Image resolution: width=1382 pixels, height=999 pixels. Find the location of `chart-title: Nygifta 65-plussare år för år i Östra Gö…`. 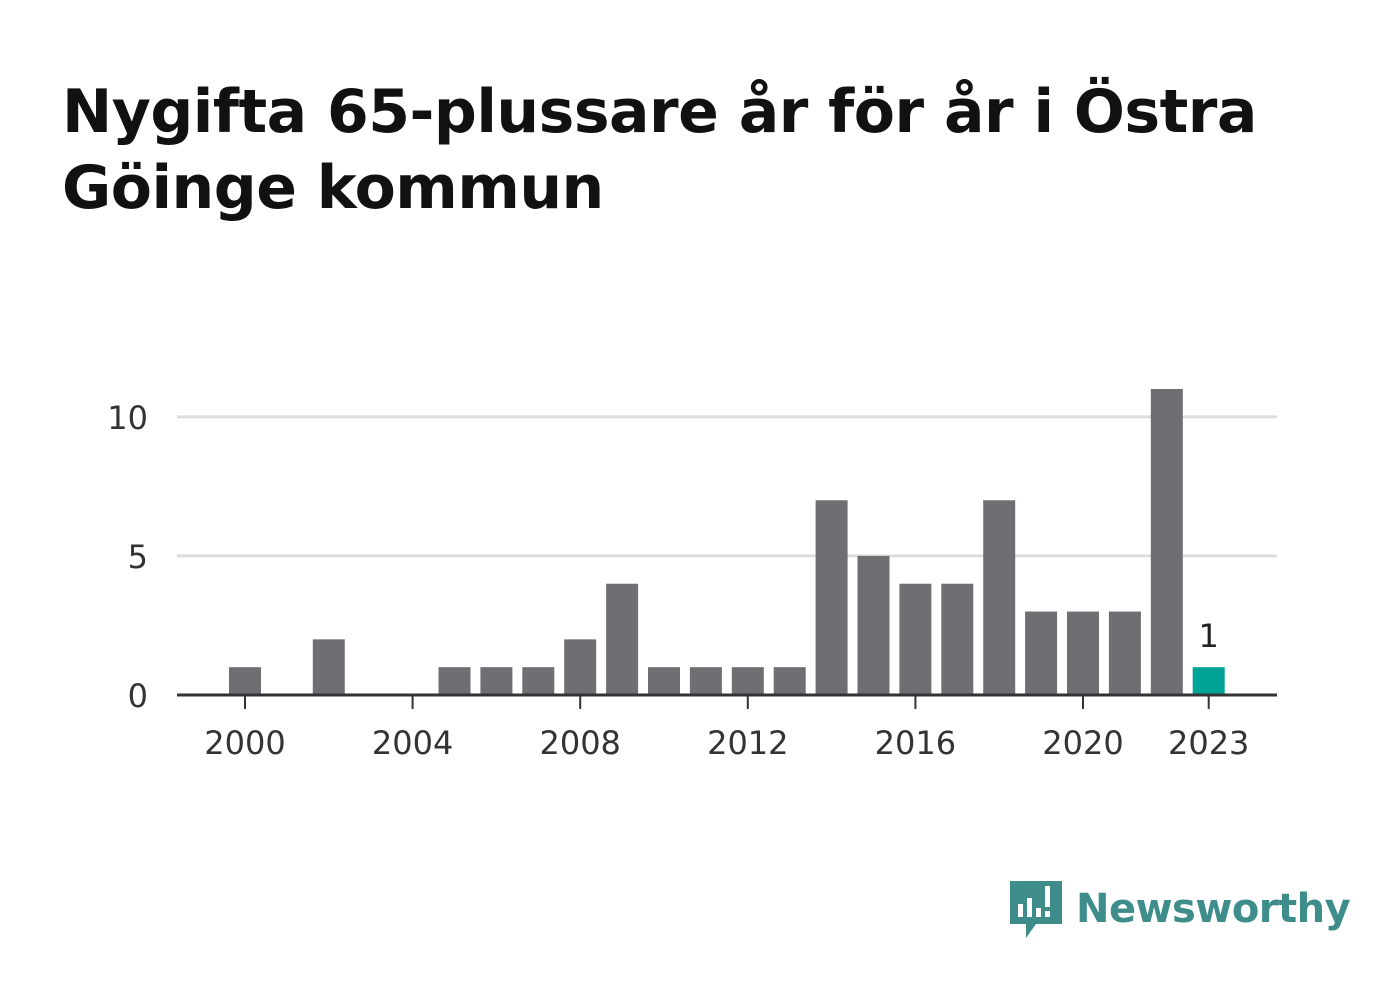

chart-title: Nygifta 65-plussare år för år i Östra Gö… is located at coordinates (659, 150).